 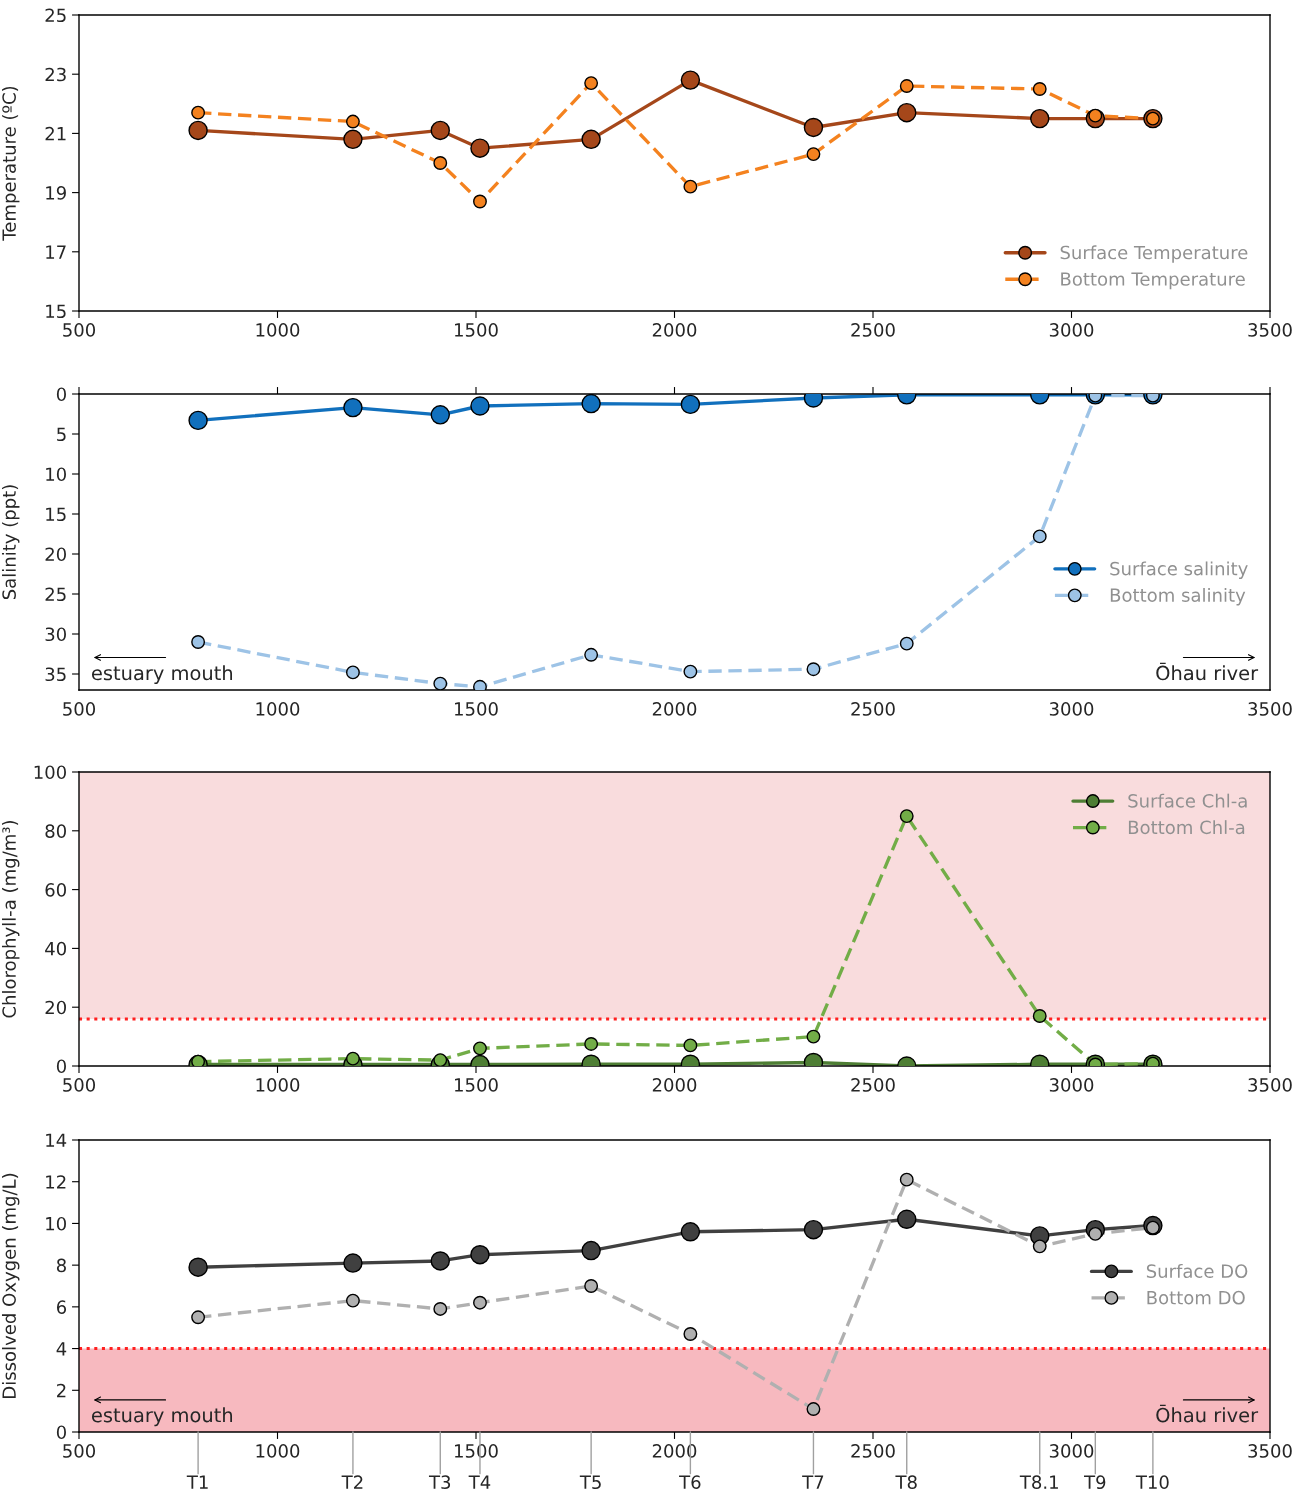 I want to click on y-tick-label: 5, so click(x=61, y=434).